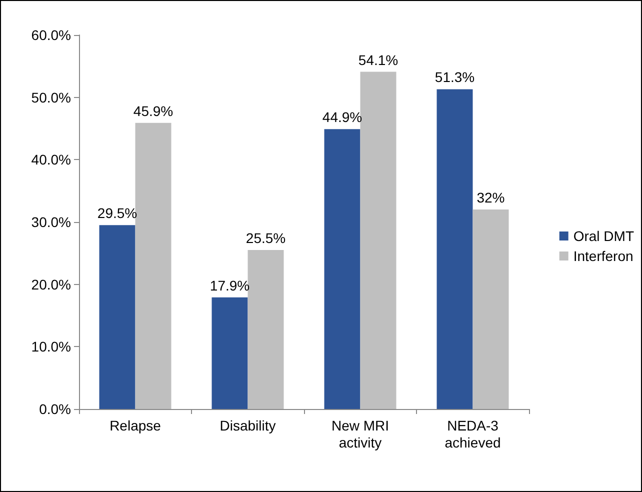 This screenshot has height=492, width=642. What do you see at coordinates (266, 238) in the screenshot?
I see `data-label: 25.5%` at bounding box center [266, 238].